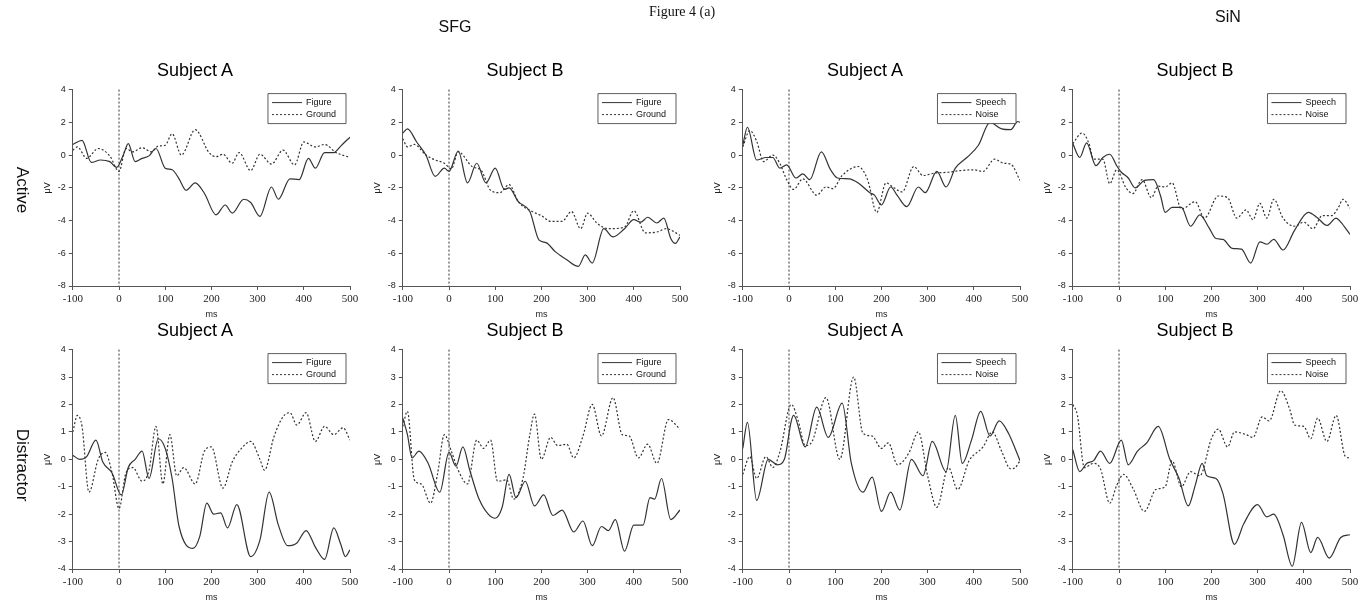 This screenshot has height=605, width=1364. I want to click on text: SiN, so click(1228, 17).